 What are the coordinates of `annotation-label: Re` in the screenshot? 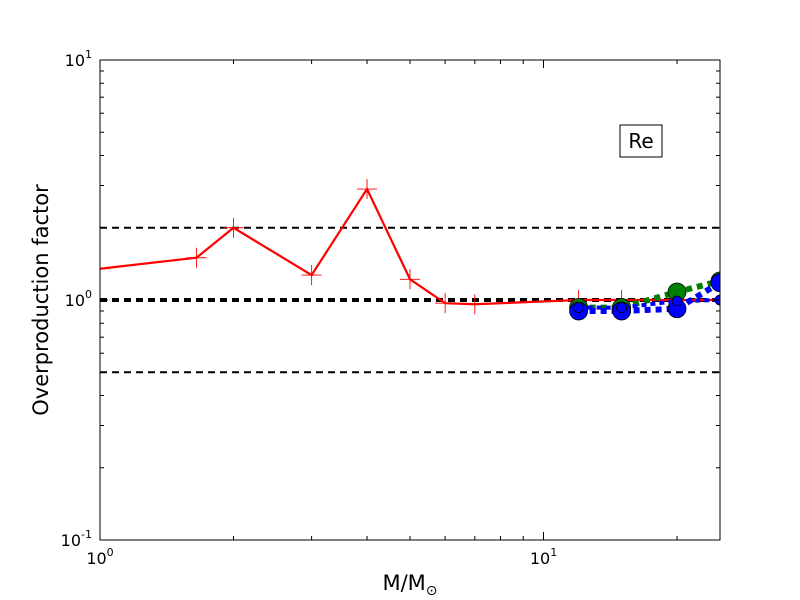 It's located at (640, 141).